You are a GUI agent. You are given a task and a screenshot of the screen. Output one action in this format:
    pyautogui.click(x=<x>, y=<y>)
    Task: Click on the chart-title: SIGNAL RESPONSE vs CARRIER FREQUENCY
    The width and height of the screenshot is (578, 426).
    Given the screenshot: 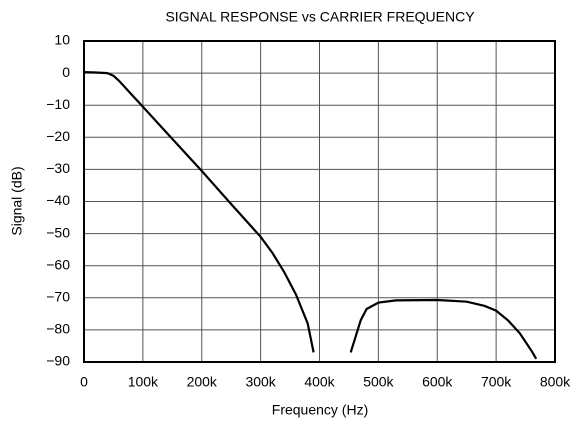 What is the action you would take?
    pyautogui.click(x=320, y=17)
    